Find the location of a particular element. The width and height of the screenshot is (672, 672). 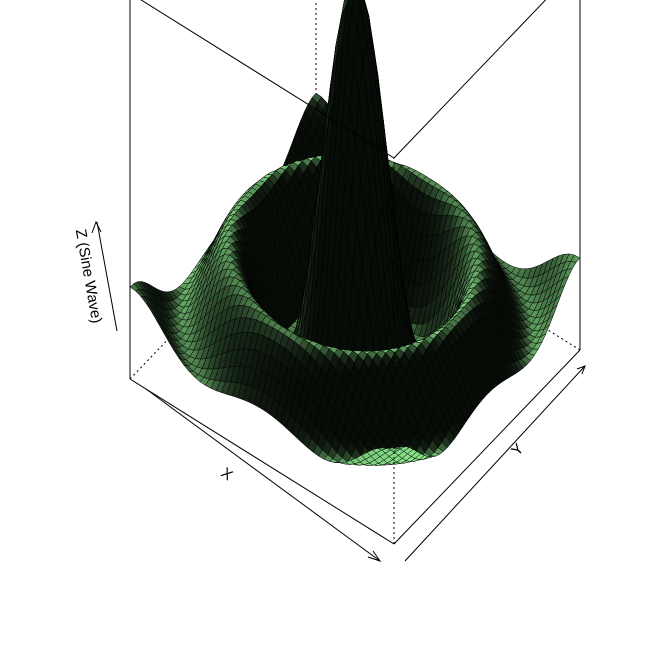

x-axis-arrow is located at coordinates (263, 475).